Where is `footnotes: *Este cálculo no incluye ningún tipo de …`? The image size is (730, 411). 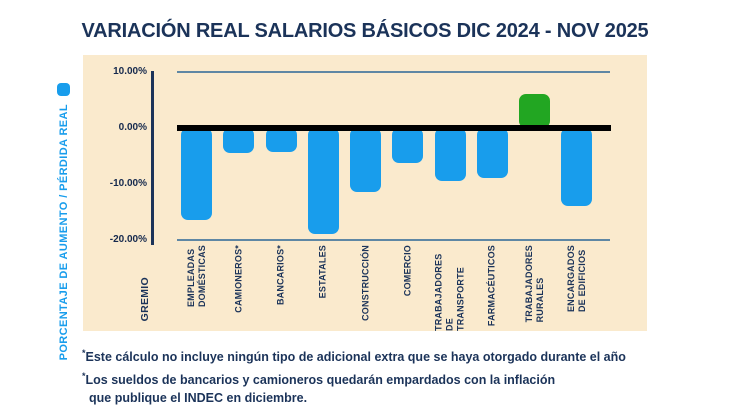 footnotes: *Este cálculo no incluye ningún tipo de … is located at coordinates (354, 375).